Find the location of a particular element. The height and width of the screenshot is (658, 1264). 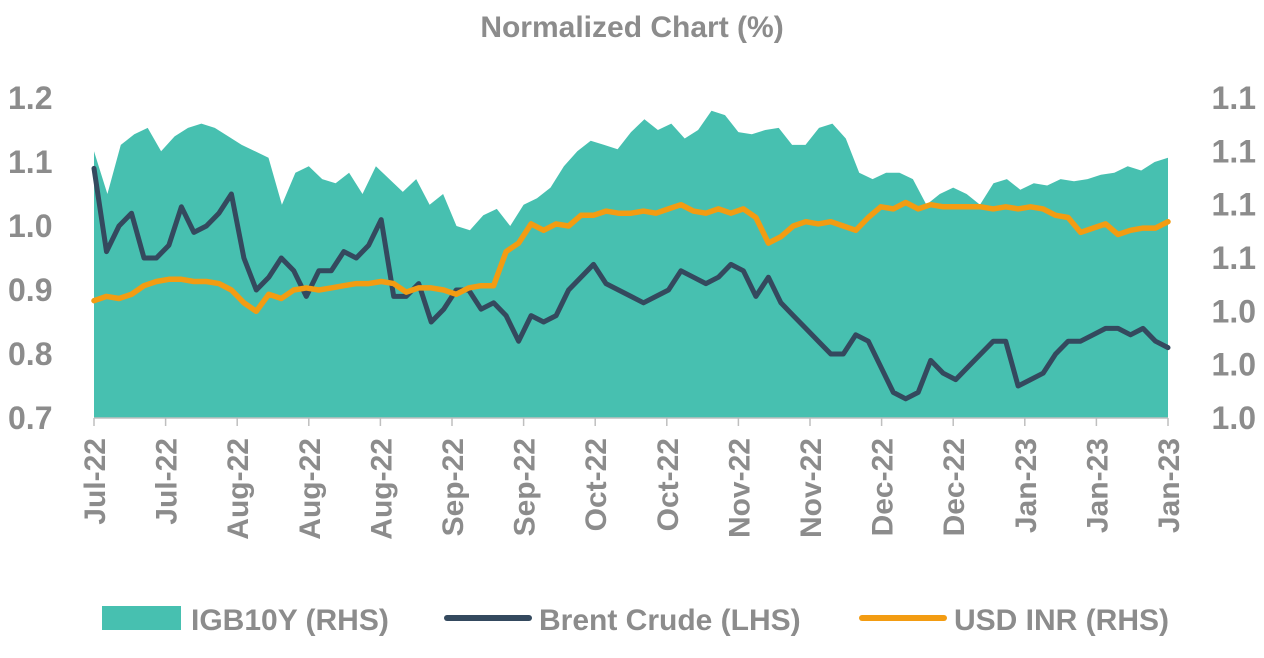

y-left-tick-label: 1.0 is located at coordinates (30, 226).